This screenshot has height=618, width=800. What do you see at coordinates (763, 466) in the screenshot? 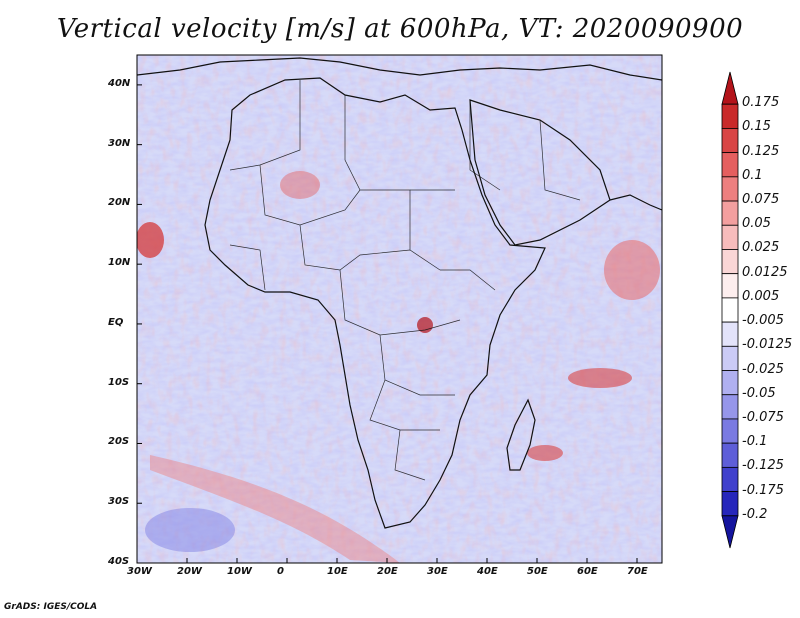
I see `colorbar-label: -0.125` at bounding box center [763, 466].